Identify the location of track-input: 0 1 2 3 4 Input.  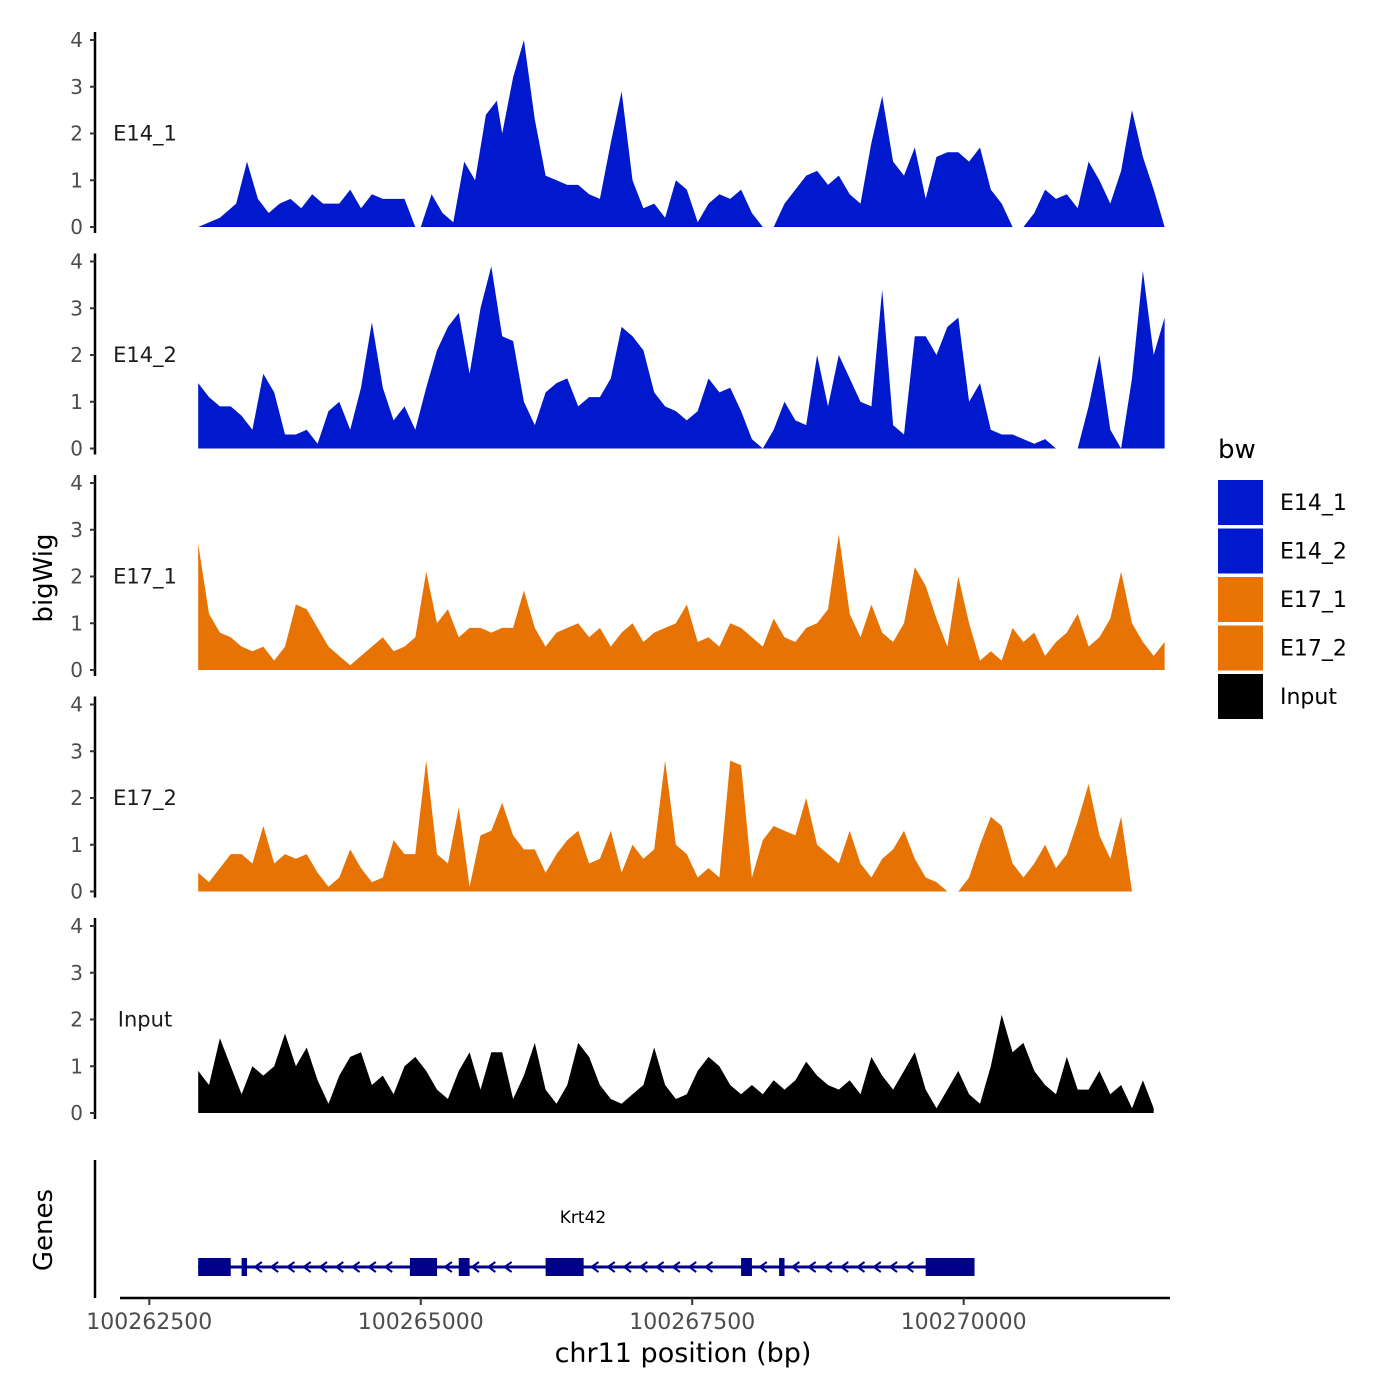
(612, 1019).